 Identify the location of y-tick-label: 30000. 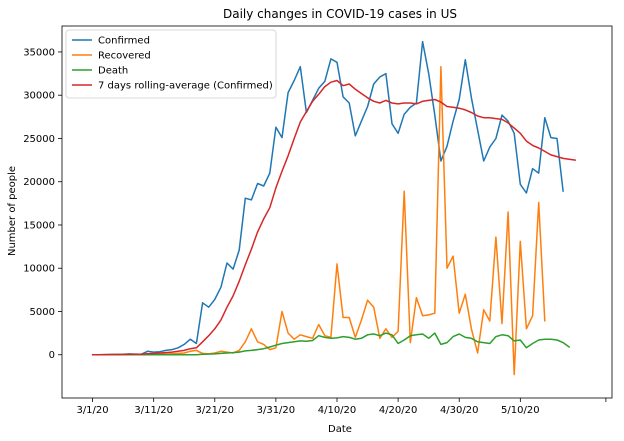
(39, 96).